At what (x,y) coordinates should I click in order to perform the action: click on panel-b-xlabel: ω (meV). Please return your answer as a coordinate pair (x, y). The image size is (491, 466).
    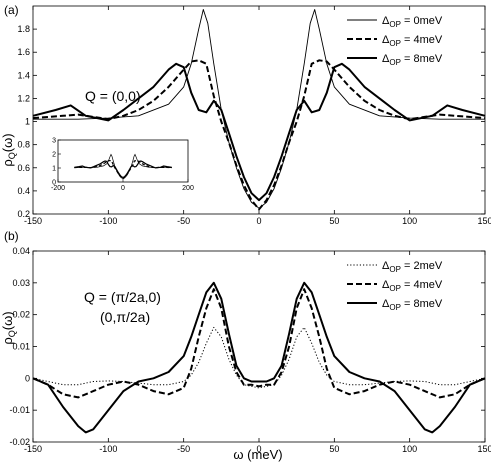
    Looking at the image, I should click on (257, 454).